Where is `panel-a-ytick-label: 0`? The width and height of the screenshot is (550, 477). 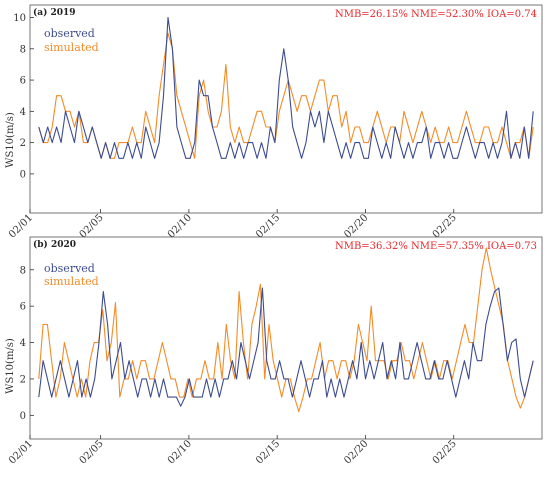
panel-a-ytick-label: 0 is located at coordinates (23, 174).